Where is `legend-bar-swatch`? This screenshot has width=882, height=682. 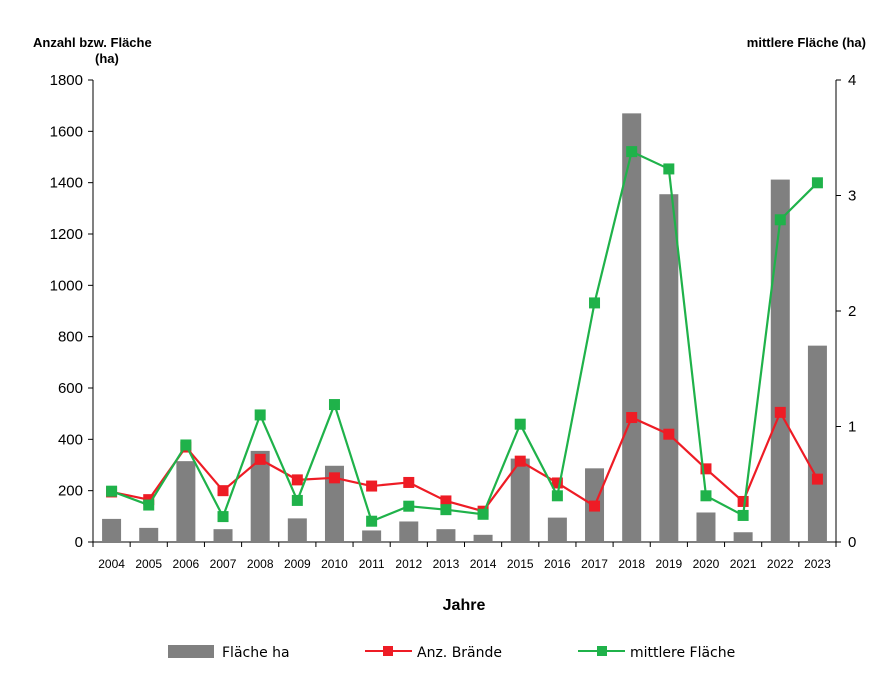 legend-bar-swatch is located at coordinates (191, 651).